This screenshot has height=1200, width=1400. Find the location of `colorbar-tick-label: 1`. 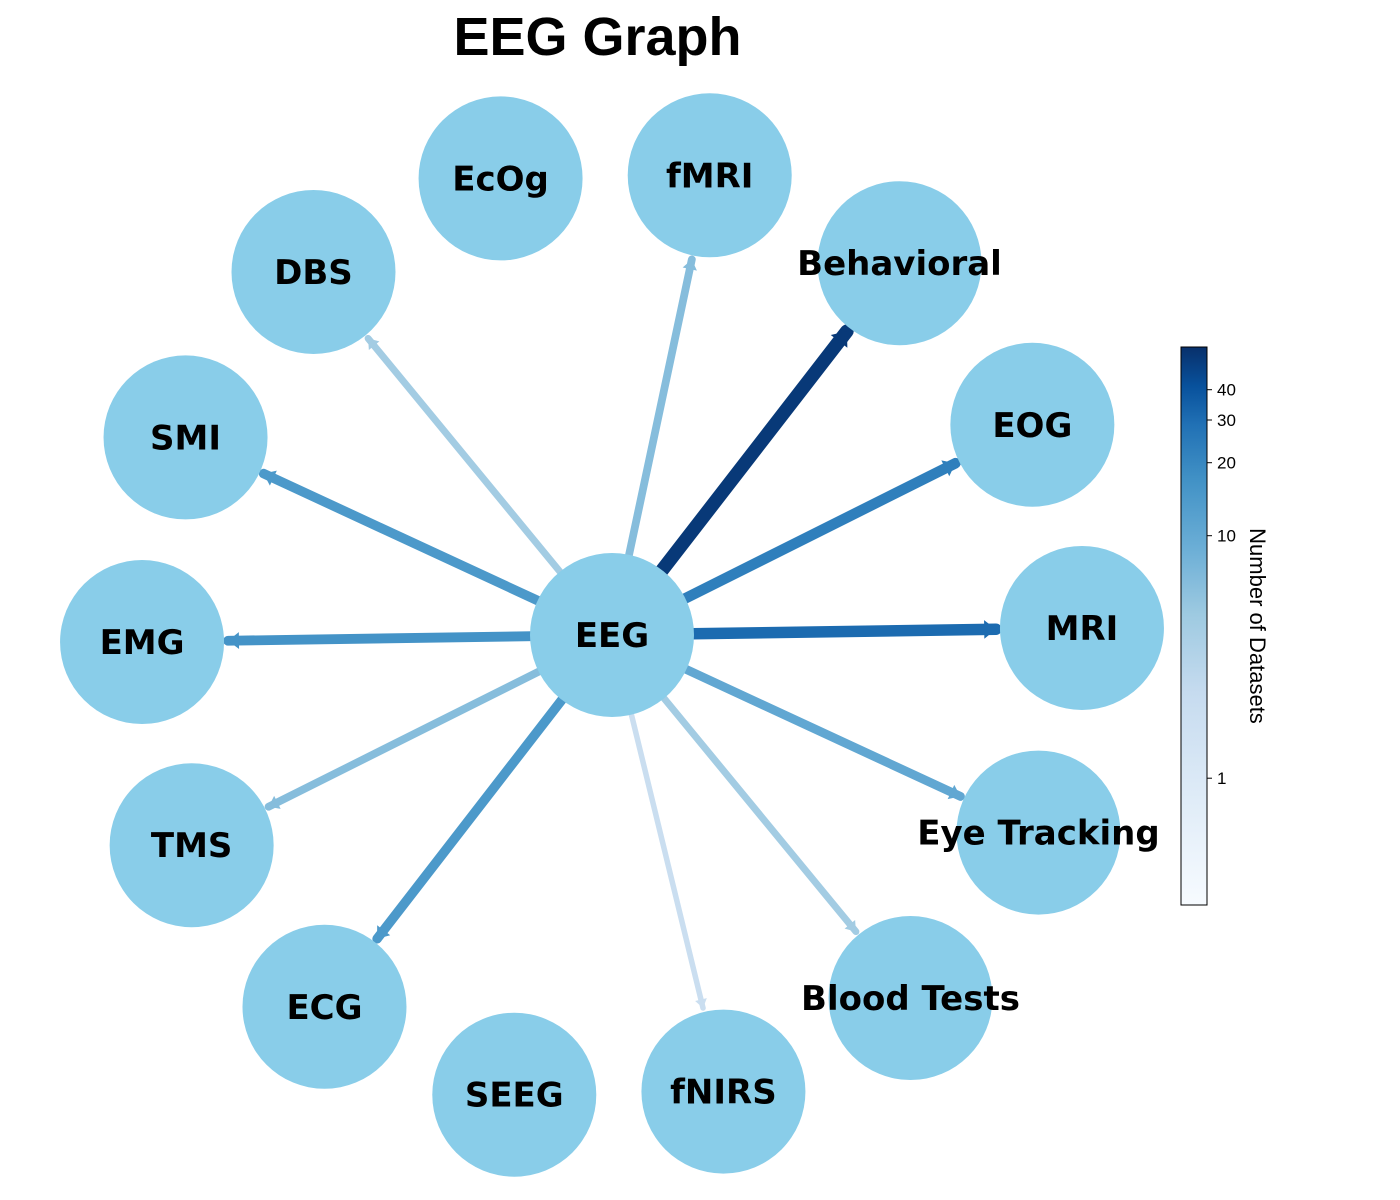

colorbar-tick-label: 1 is located at coordinates (1221, 778).